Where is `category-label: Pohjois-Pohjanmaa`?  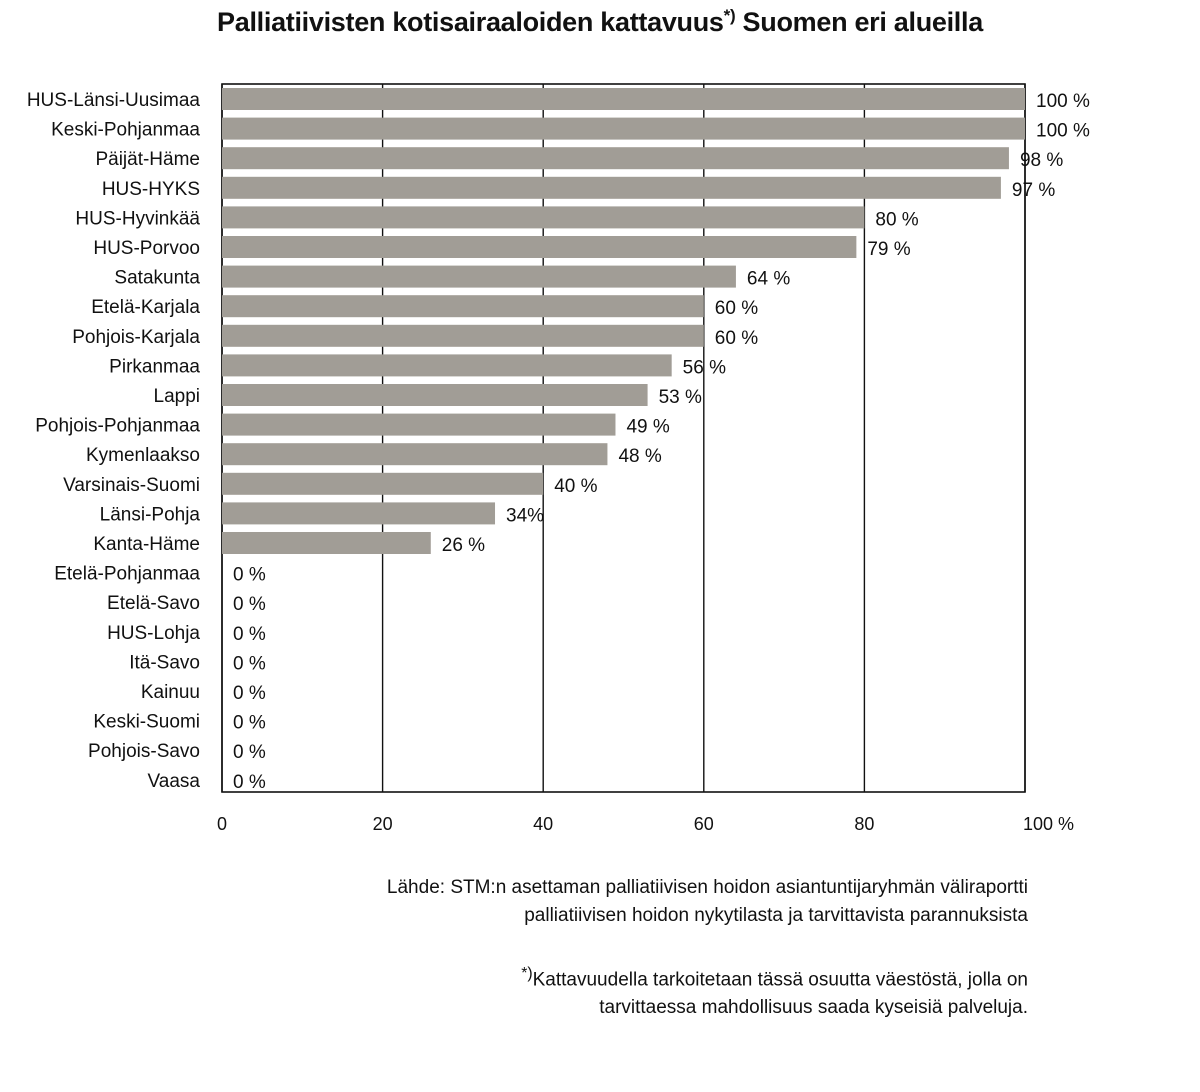
category-label: Pohjois-Pohjanmaa is located at coordinates (117, 426).